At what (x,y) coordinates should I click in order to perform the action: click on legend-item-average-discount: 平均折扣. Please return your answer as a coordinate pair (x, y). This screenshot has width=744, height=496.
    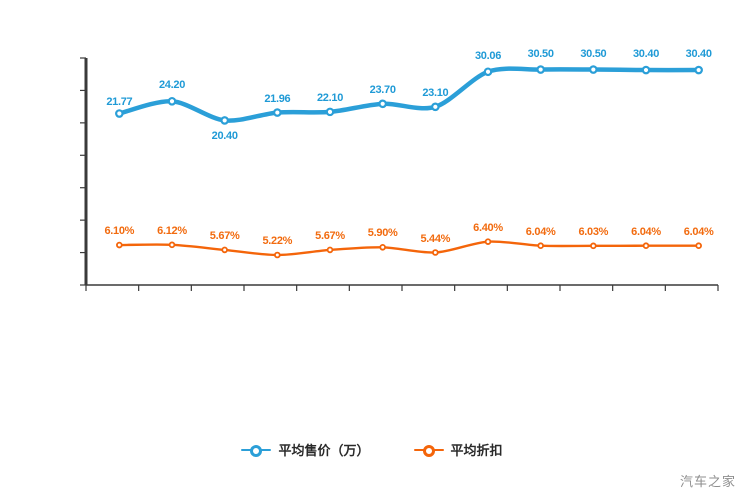
    Looking at the image, I should click on (458, 449).